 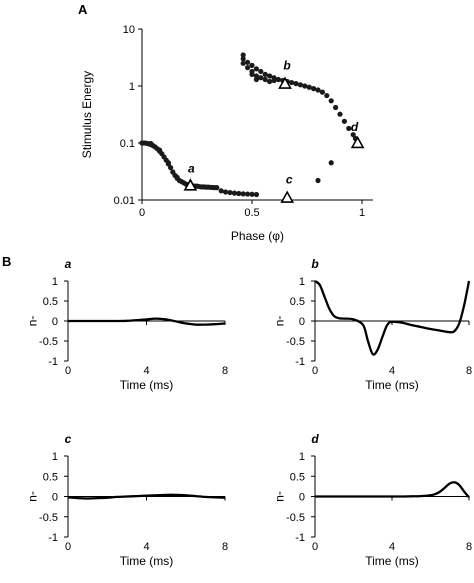 I want to click on subplot-label: a, so click(x=68, y=264).